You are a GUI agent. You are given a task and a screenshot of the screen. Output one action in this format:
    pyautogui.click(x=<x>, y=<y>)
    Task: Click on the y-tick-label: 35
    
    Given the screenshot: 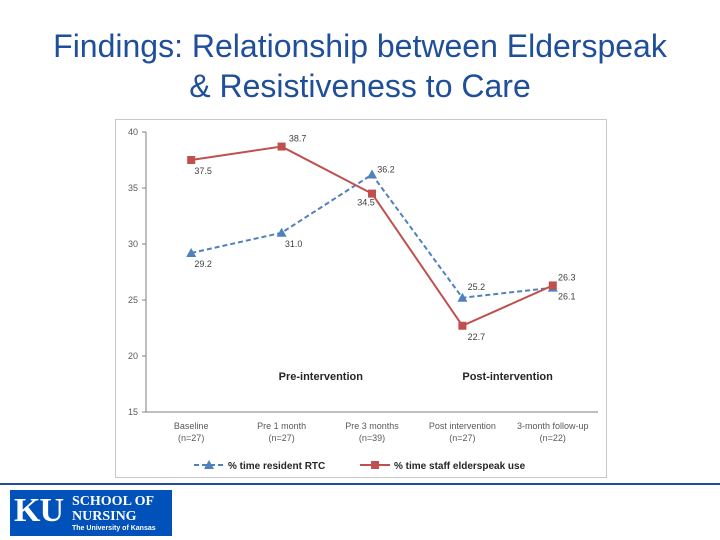 What is the action you would take?
    pyautogui.click(x=133, y=188)
    